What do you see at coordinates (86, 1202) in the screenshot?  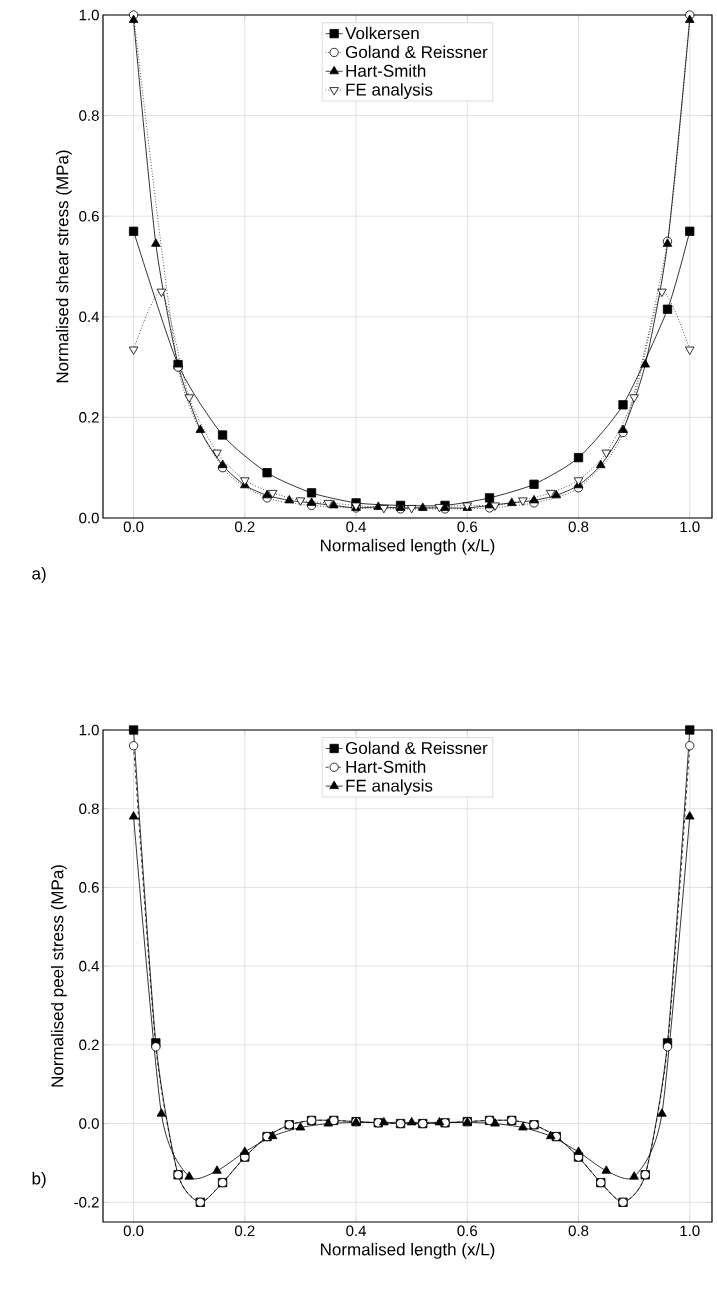 I see `y-tick-label: -0.2` at bounding box center [86, 1202].